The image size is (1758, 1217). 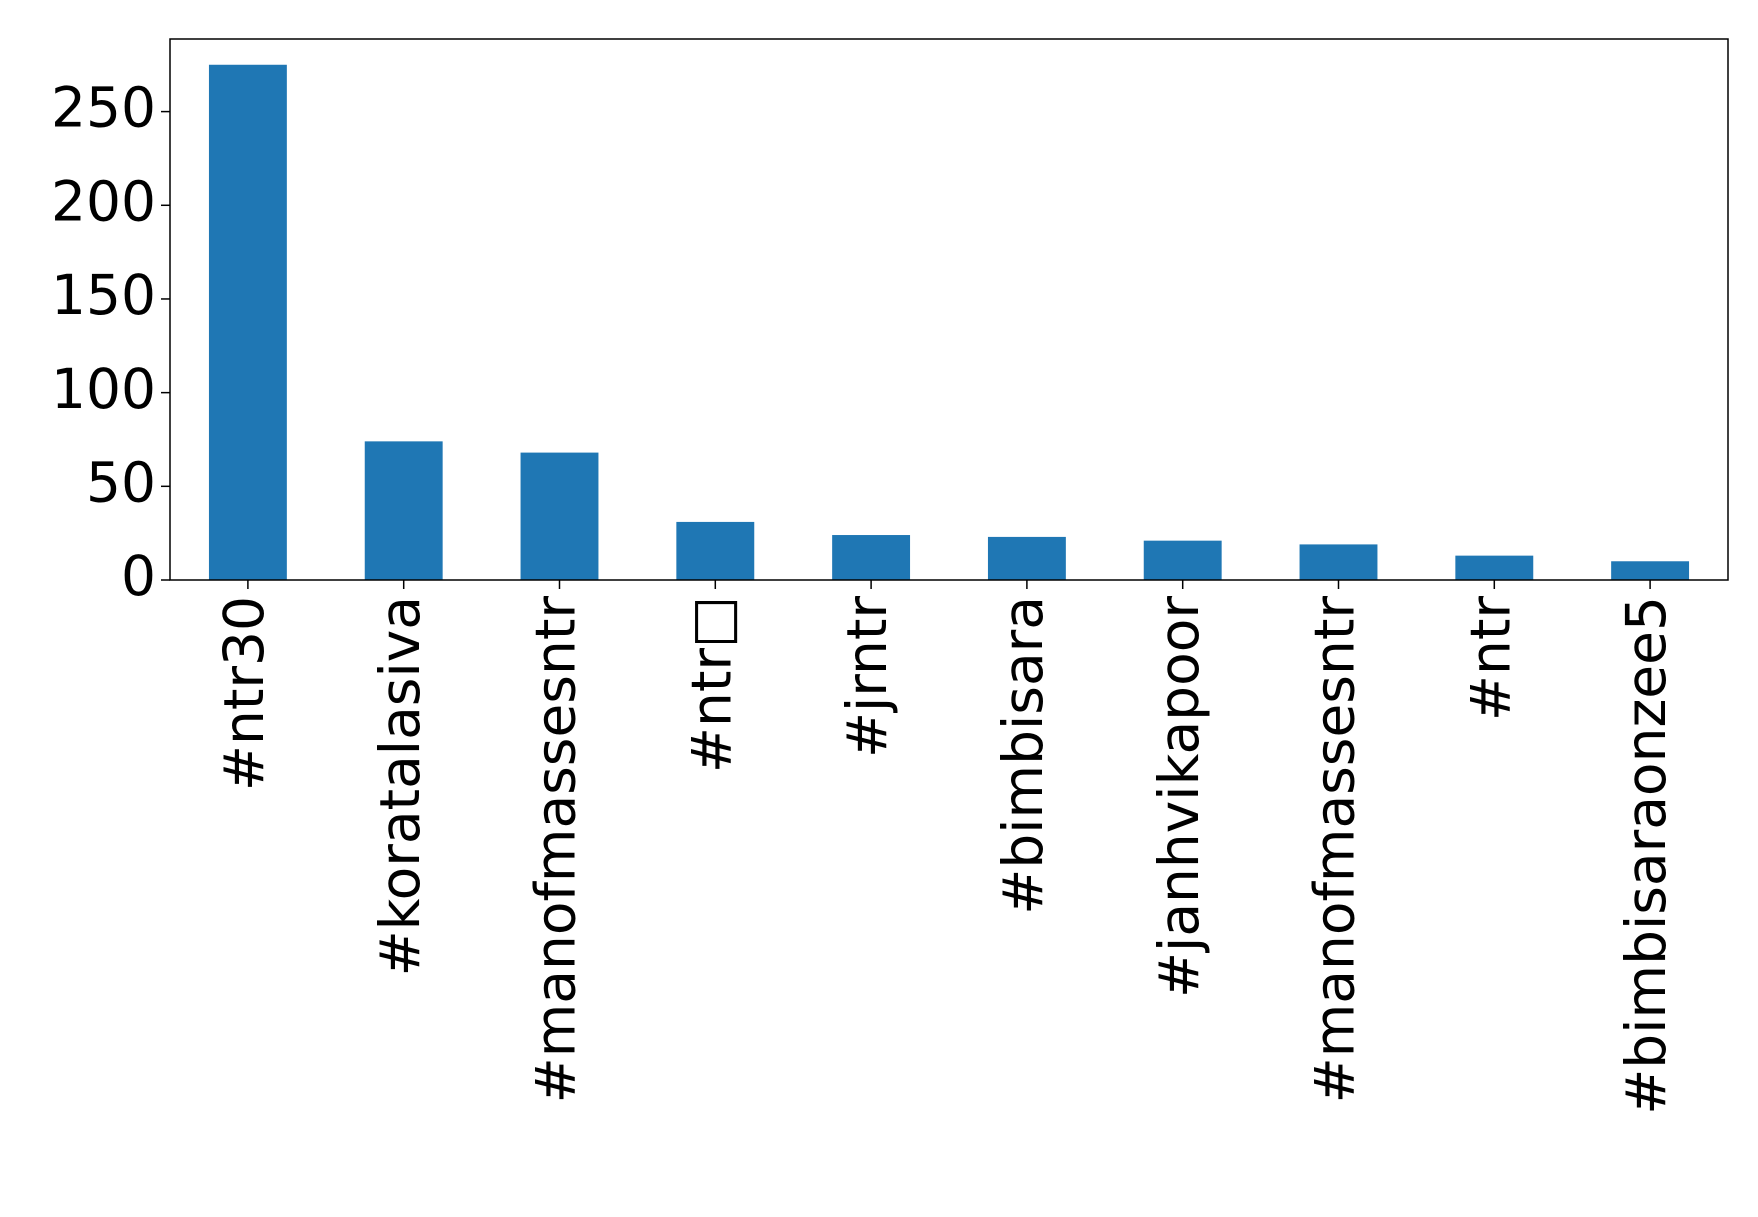 What do you see at coordinates (103, 295) in the screenshot?
I see `y-tick-label: 150` at bounding box center [103, 295].